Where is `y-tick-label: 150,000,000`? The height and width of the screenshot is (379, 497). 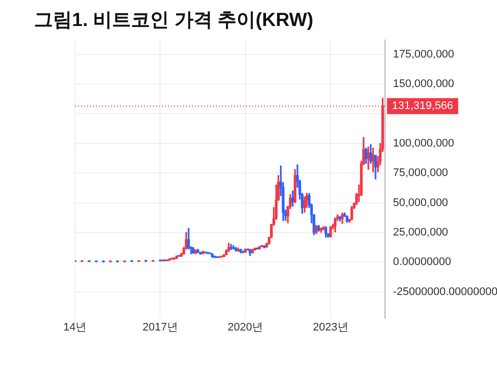 y-tick-label: 150,000,000 is located at coordinates (423, 84).